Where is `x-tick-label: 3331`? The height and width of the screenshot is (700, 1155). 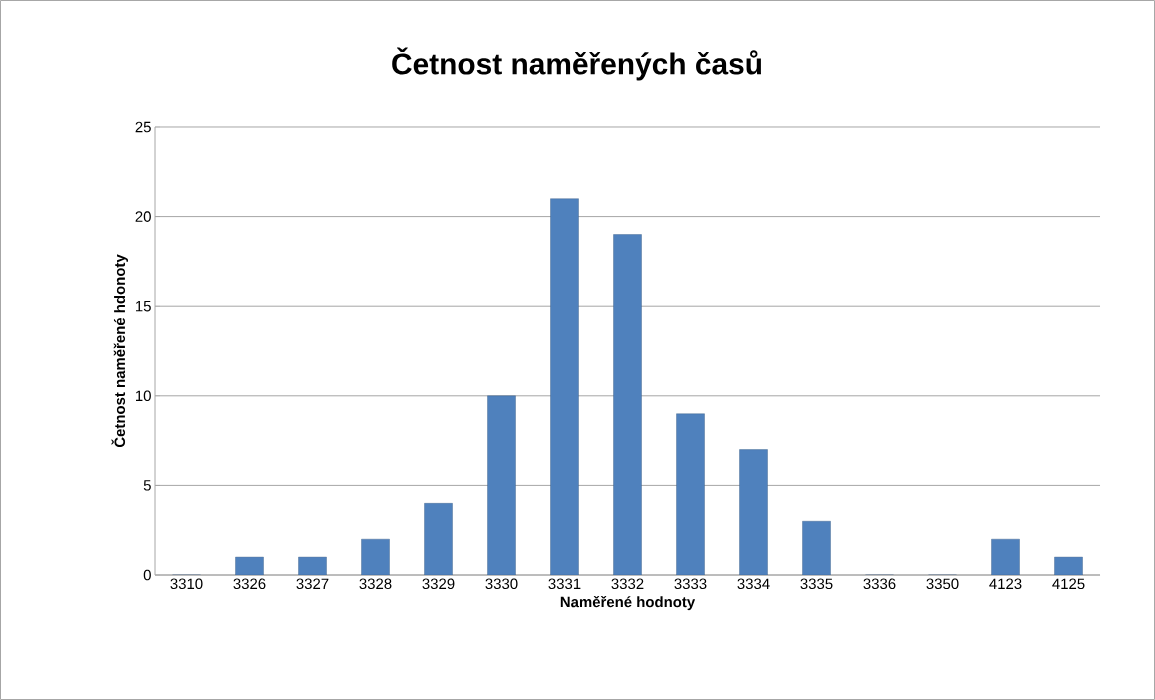 x-tick-label: 3331 is located at coordinates (564, 584).